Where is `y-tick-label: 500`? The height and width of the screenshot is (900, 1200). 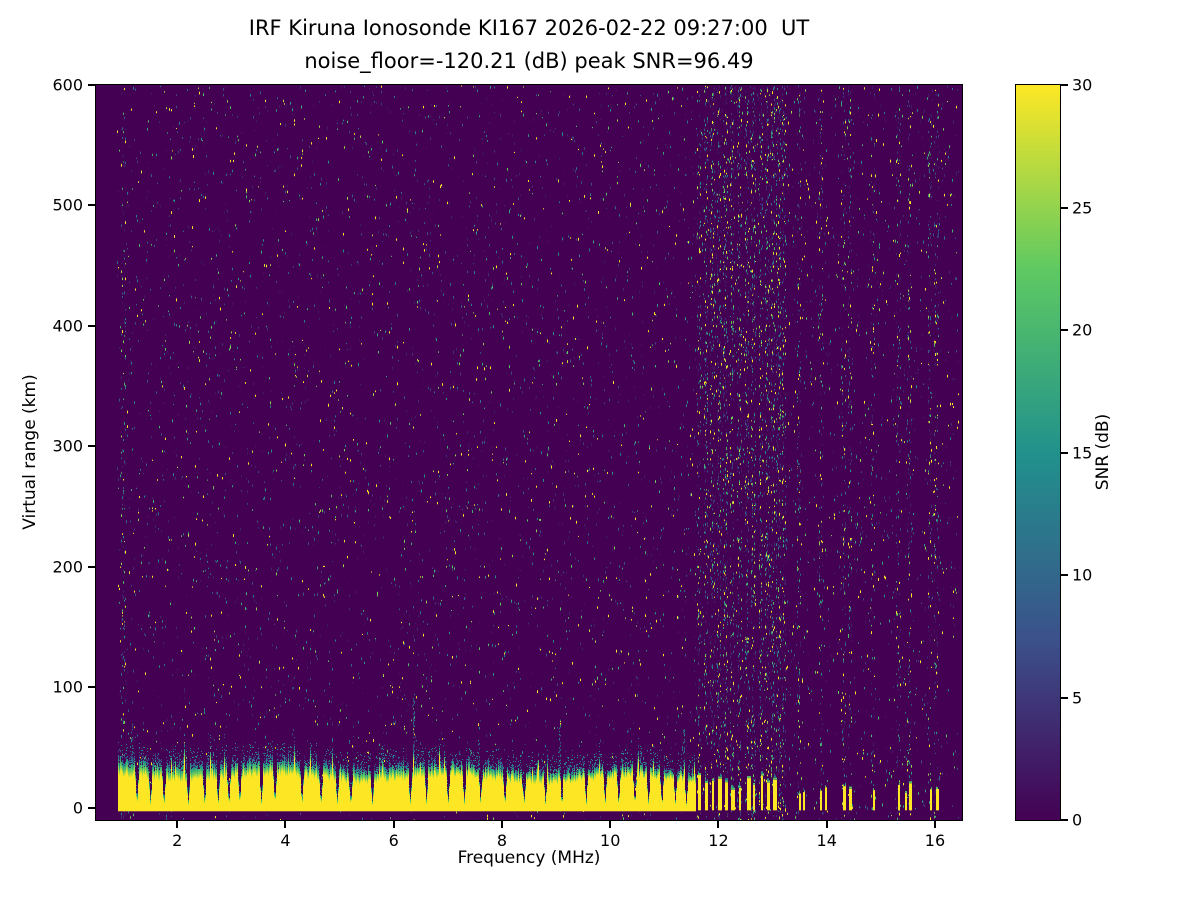 y-tick-label: 500 is located at coordinates (67, 205).